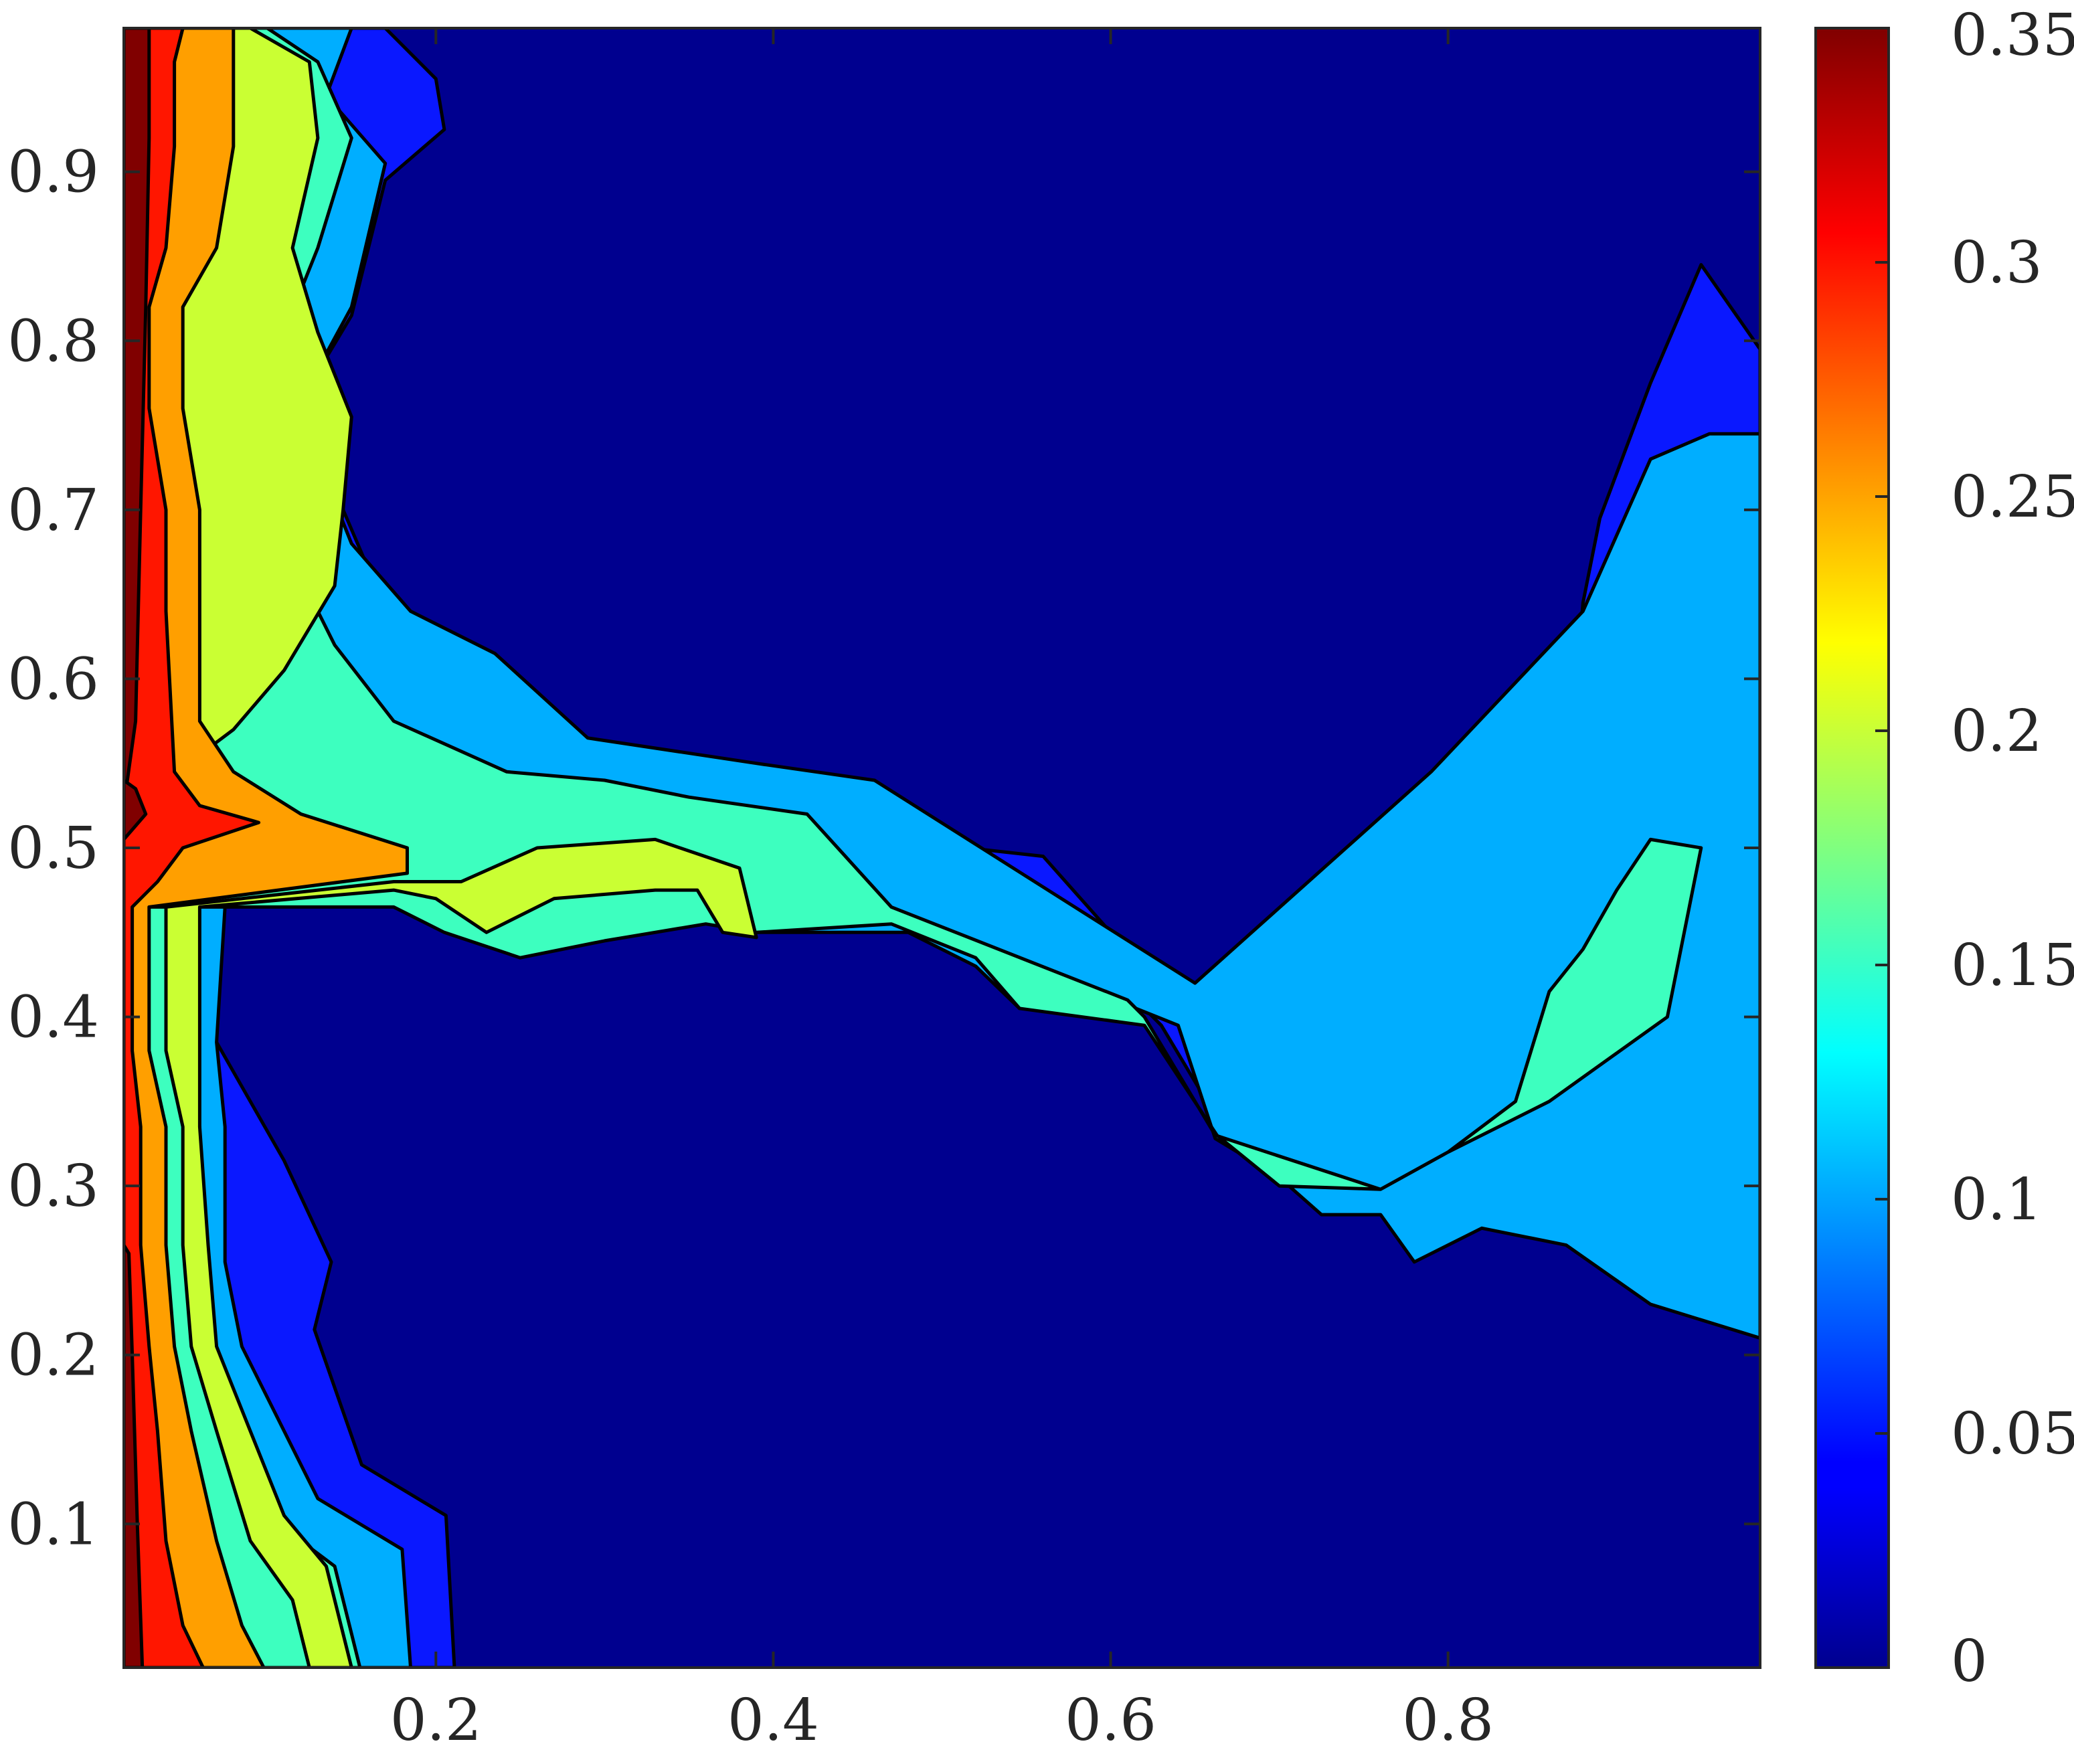 Image resolution: width=2074 pixels, height=1764 pixels. What do you see at coordinates (436, 1721) in the screenshot?
I see `x-tick-label-0: 0.2` at bounding box center [436, 1721].